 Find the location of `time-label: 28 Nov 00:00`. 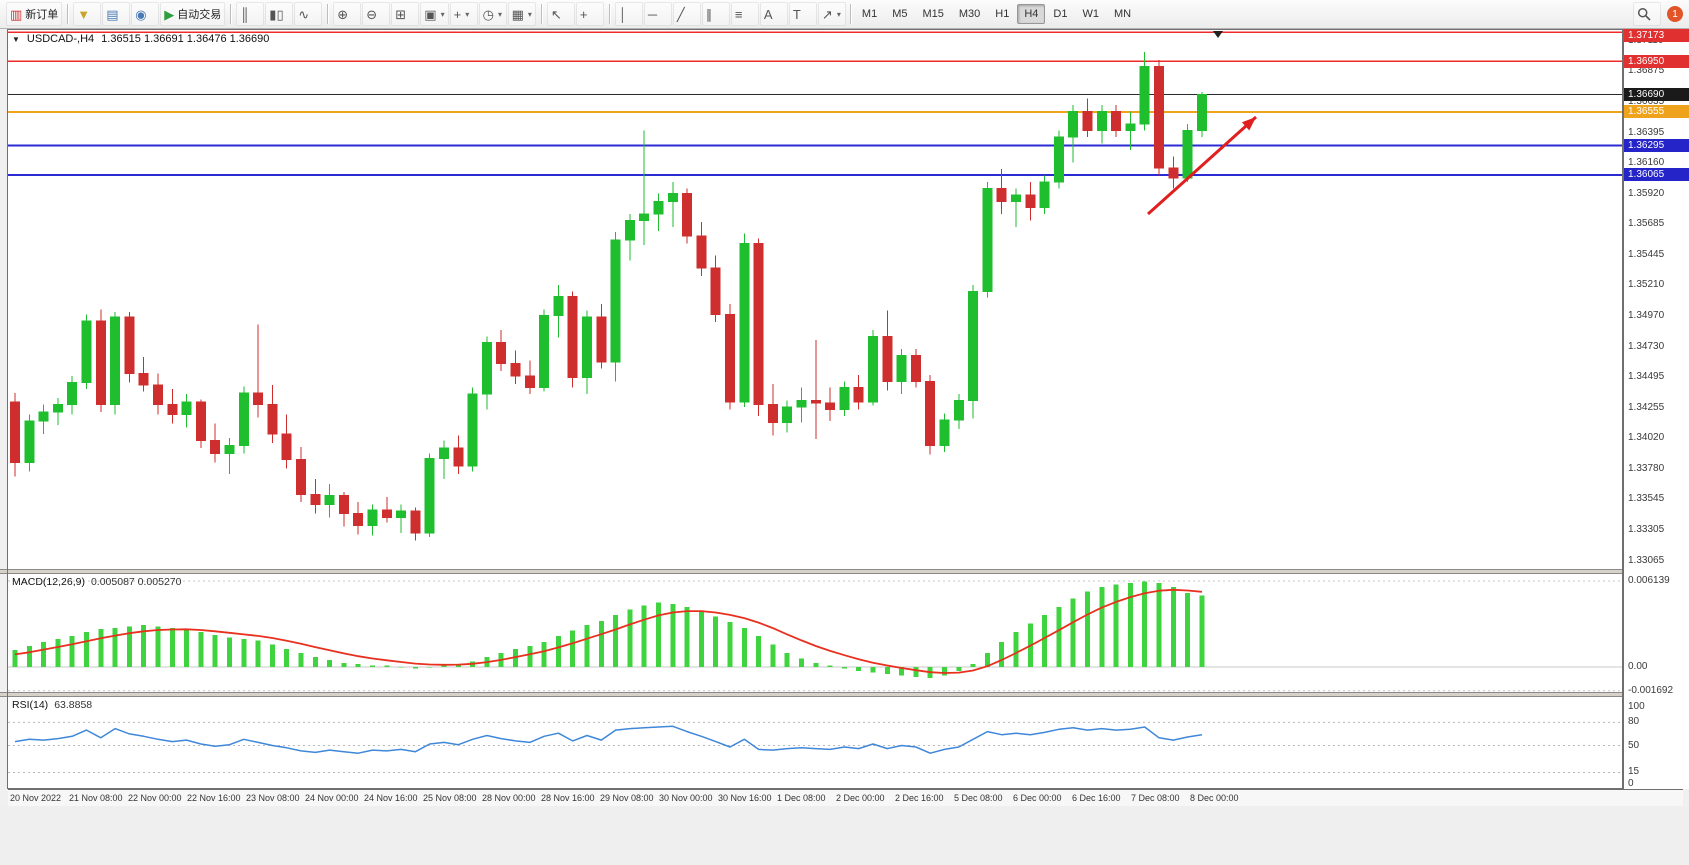

time-label: 28 Nov 00:00 is located at coordinates (509, 798).